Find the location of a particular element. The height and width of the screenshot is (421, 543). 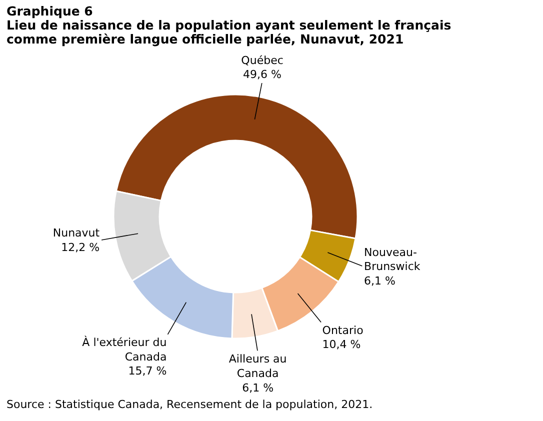

slice-label: Québec is located at coordinates (262, 60).